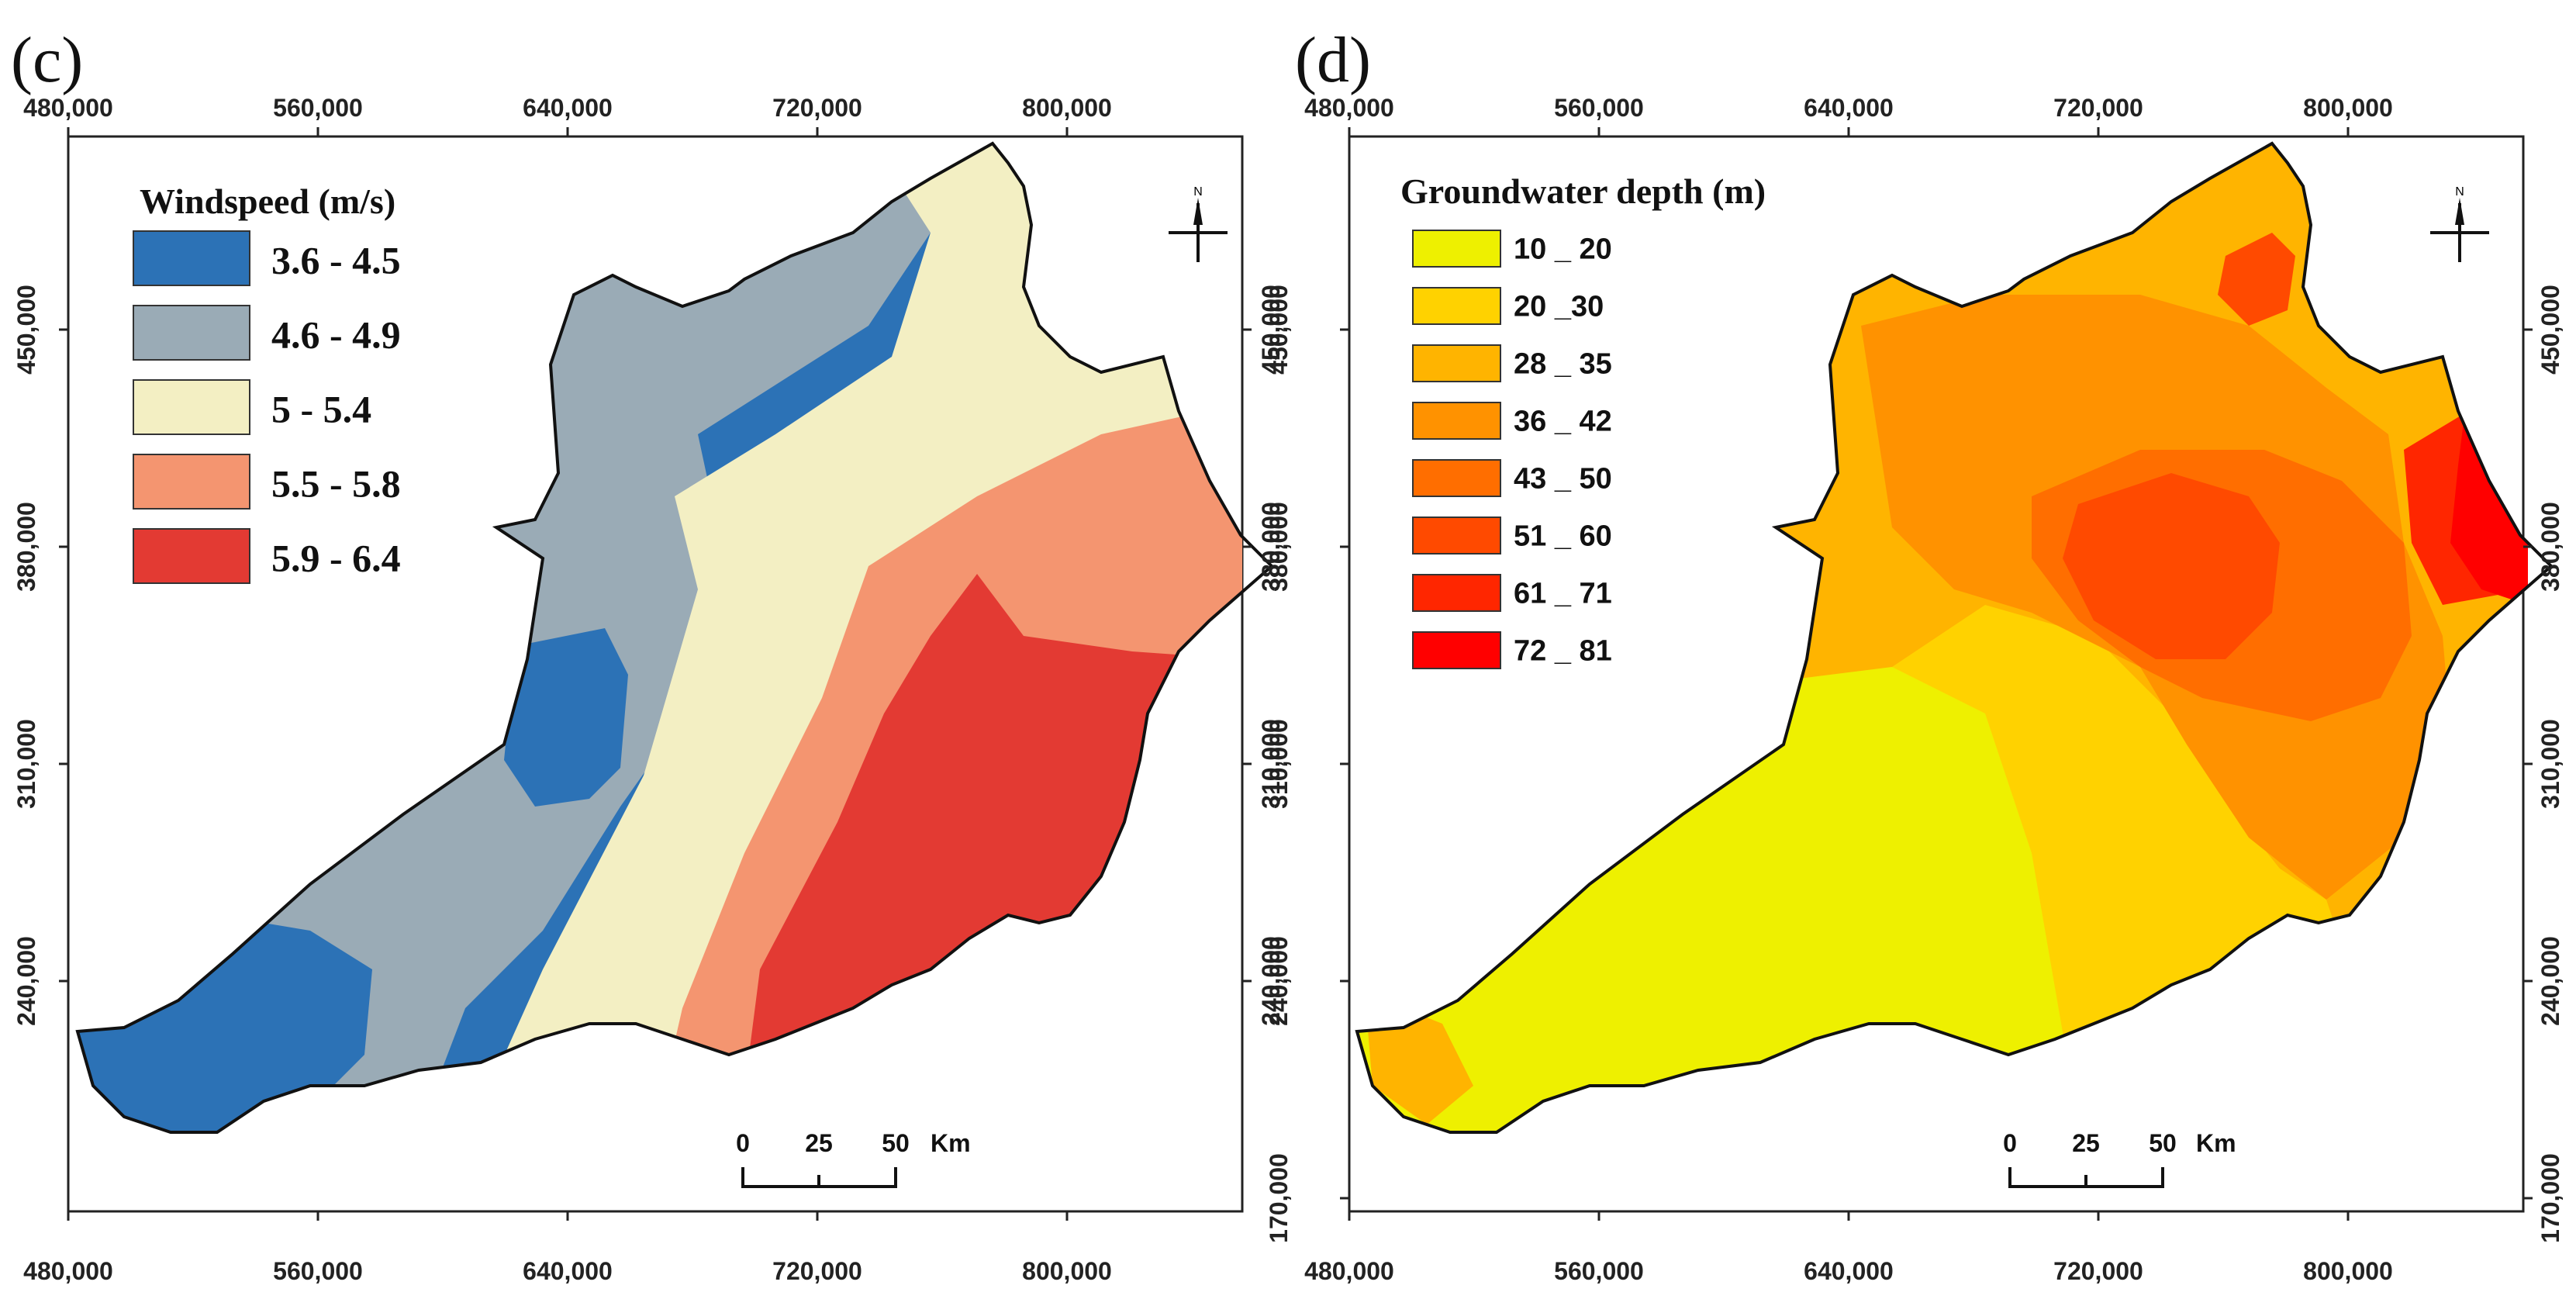 The width and height of the screenshot is (2576, 1299). What do you see at coordinates (2216, 1143) in the screenshot?
I see `panel-d-scale-unit: Km` at bounding box center [2216, 1143].